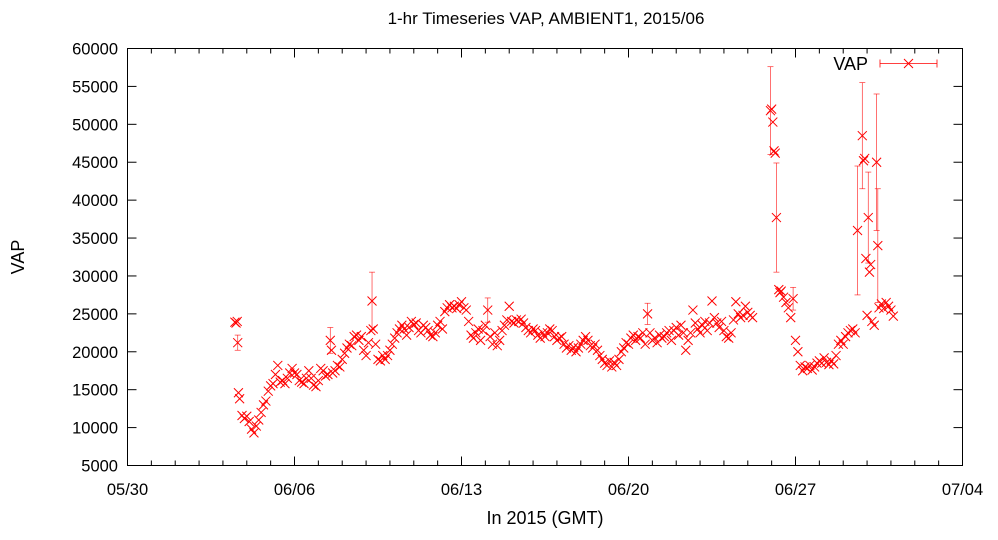  I want to click on y-tick-label: 50000, so click(95, 125).